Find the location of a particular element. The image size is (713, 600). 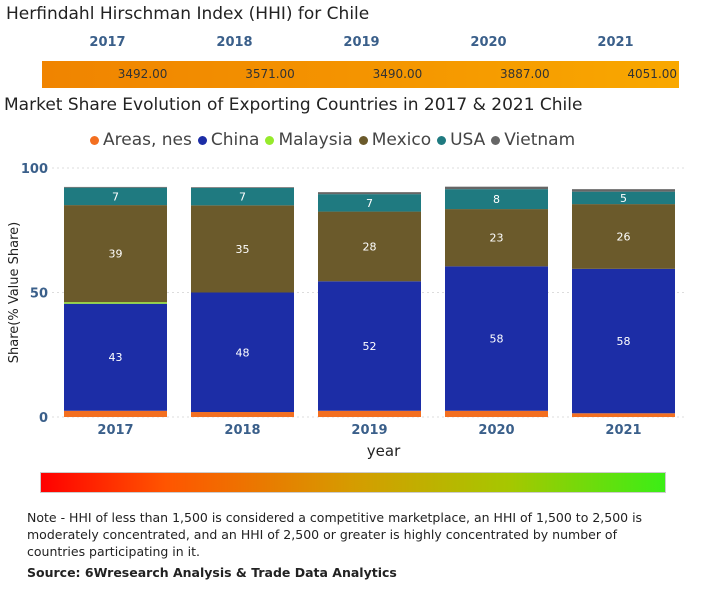

x-tick-label: 2021 is located at coordinates (623, 430).